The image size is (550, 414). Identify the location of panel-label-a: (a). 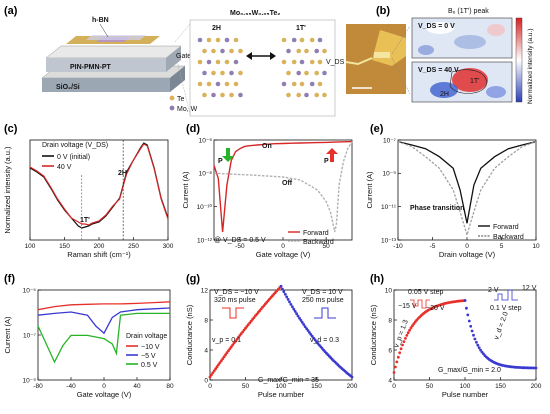
(11, 11).